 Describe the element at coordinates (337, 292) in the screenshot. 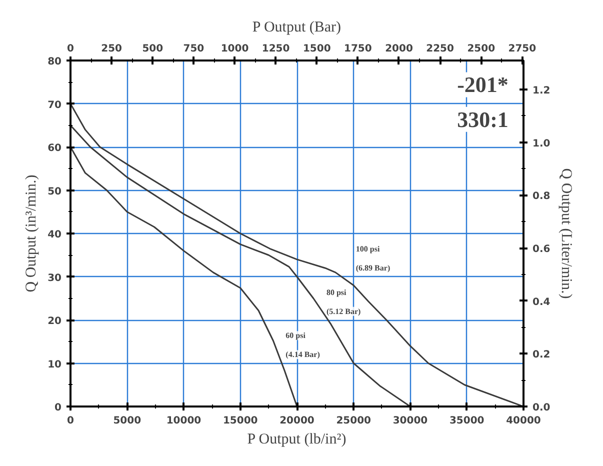

I see `annotation: 80 psi` at that location.